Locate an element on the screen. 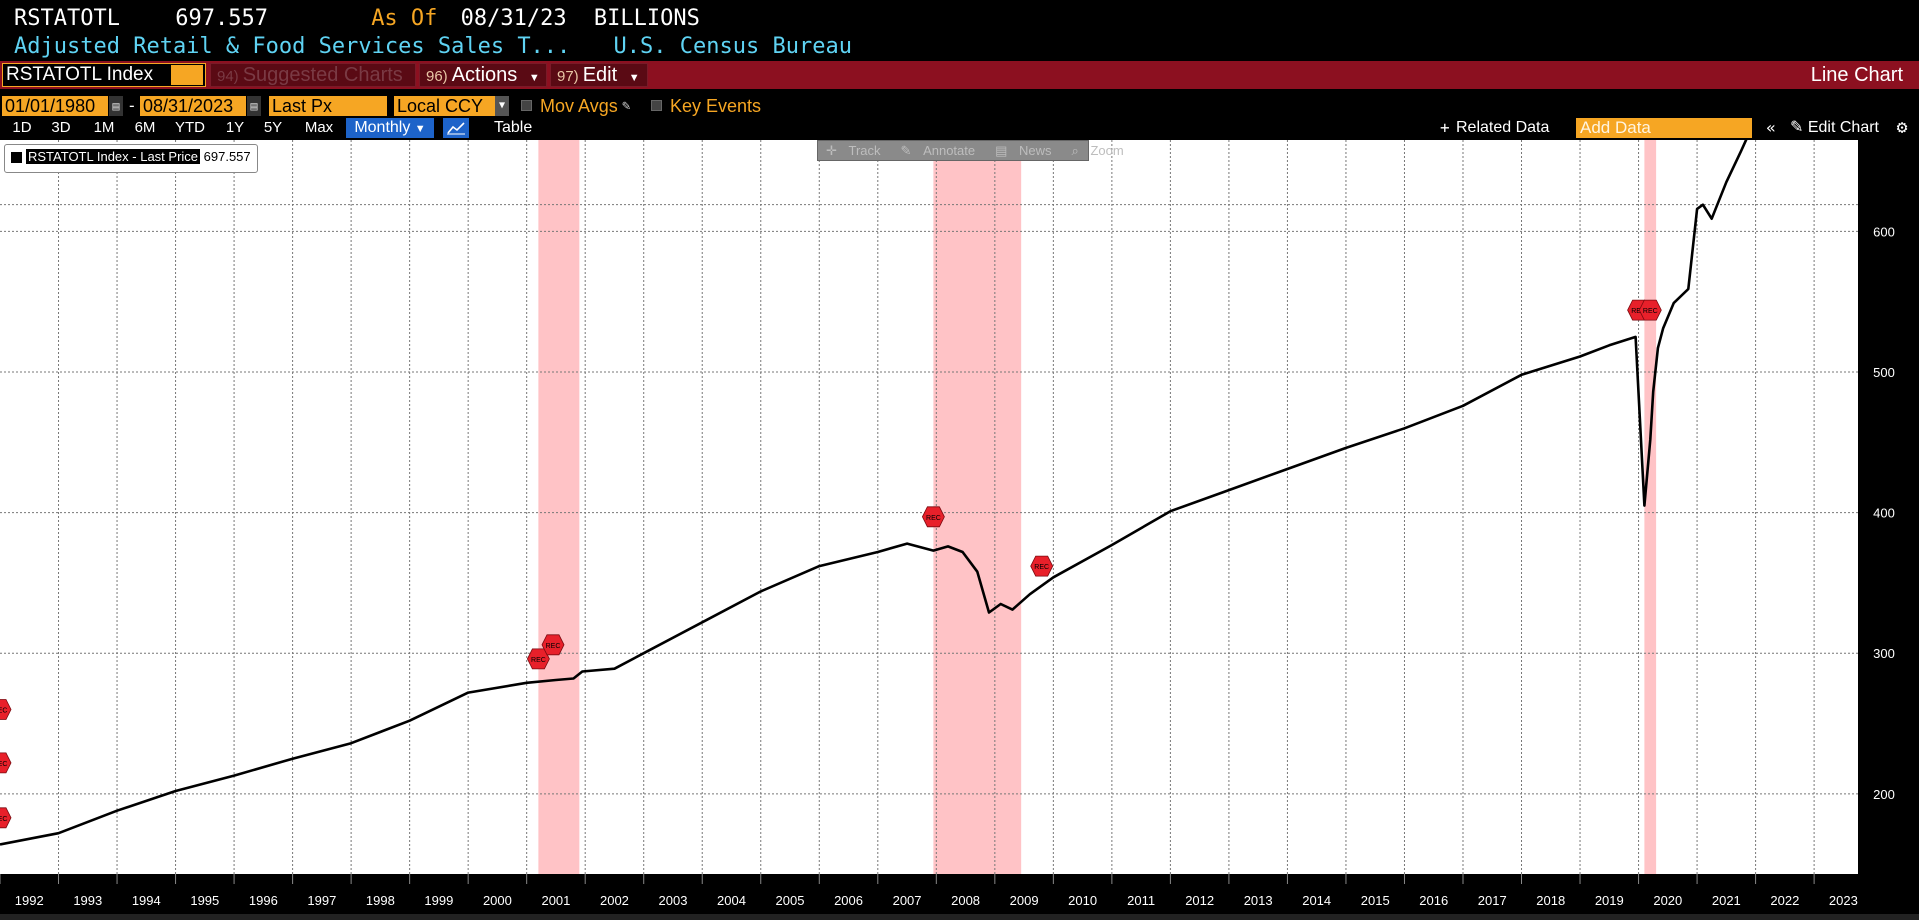 The image size is (1919, 920). x-tick-label: 1992 is located at coordinates (29, 900).